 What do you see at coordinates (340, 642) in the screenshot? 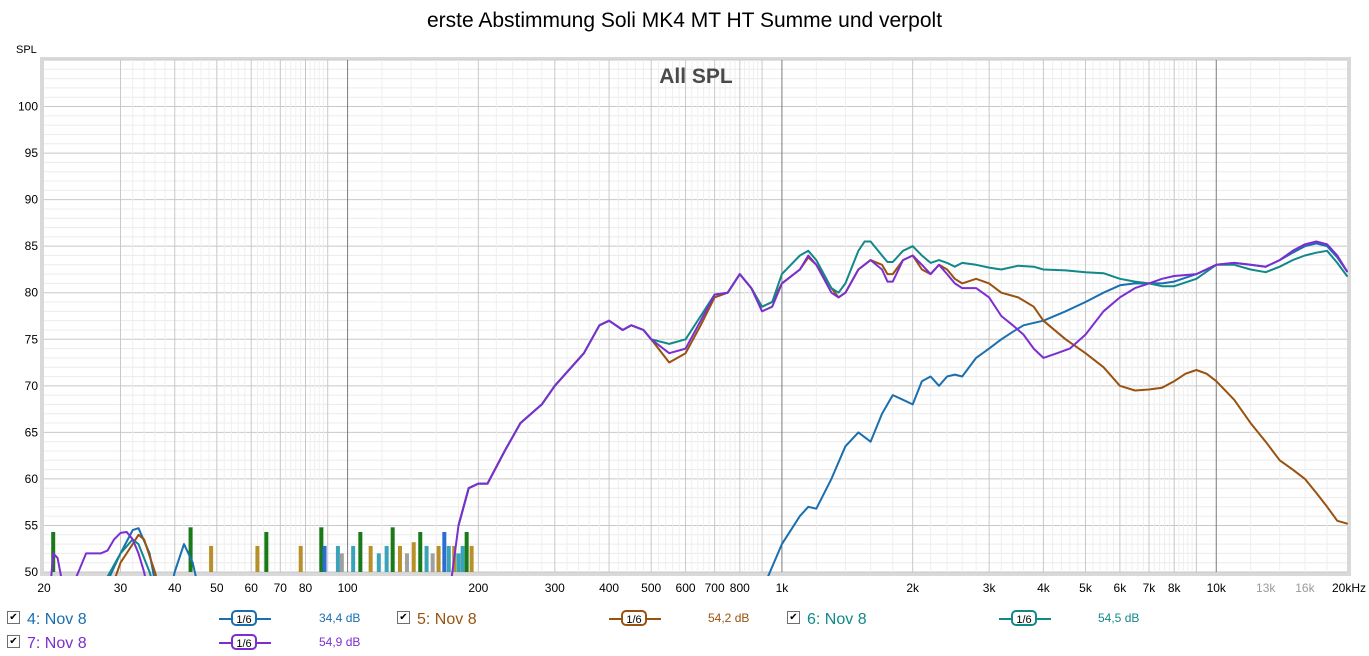
I see `legend-value: 54,9 dB` at bounding box center [340, 642].